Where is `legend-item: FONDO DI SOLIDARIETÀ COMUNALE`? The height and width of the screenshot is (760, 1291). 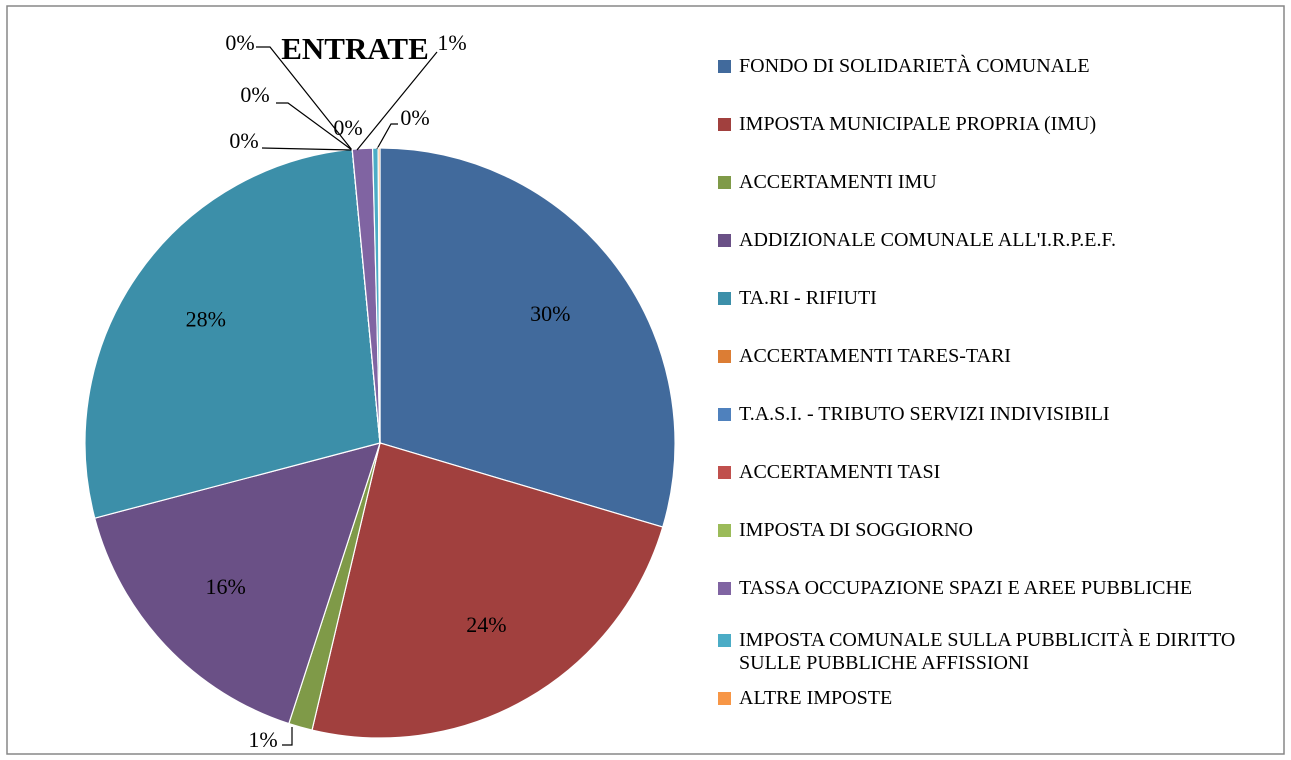 legend-item: FONDO DI SOLIDARIETÀ COMUNALE is located at coordinates (988, 66).